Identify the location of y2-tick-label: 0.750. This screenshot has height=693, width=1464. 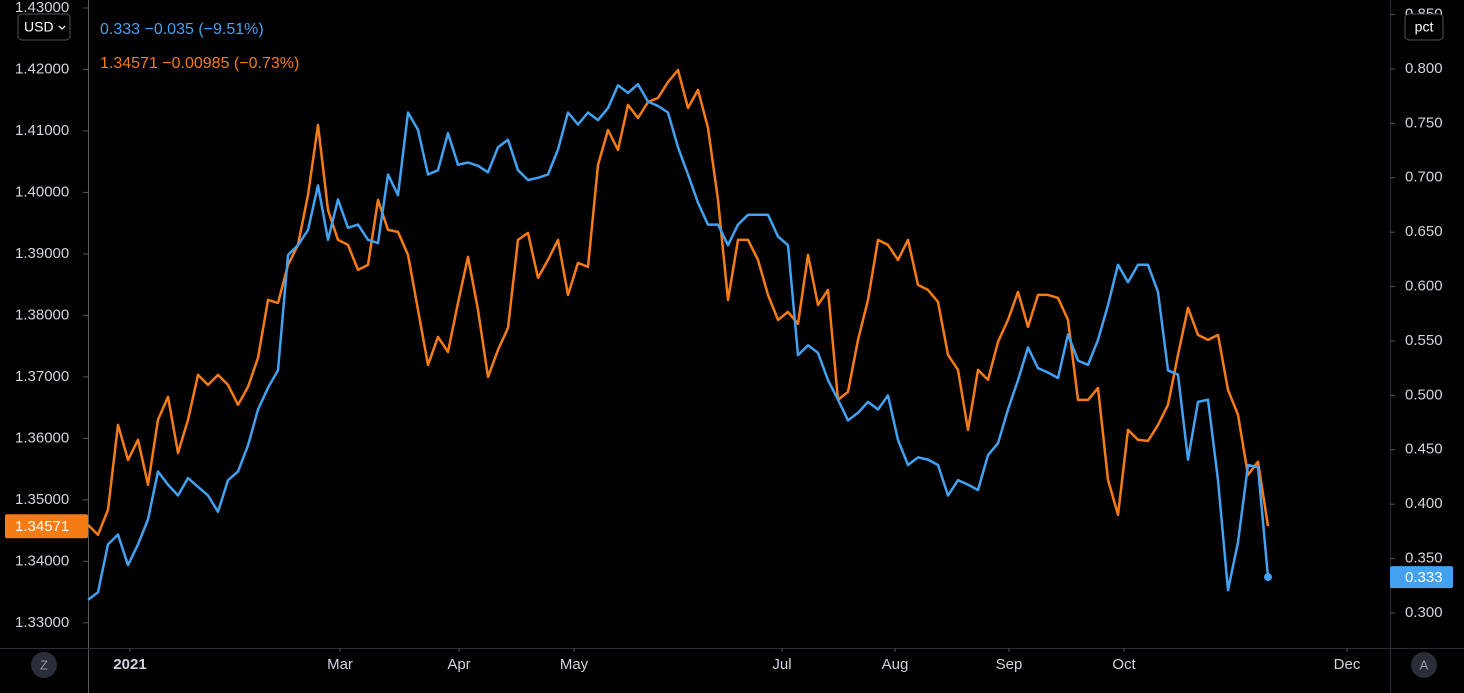
(1424, 122).